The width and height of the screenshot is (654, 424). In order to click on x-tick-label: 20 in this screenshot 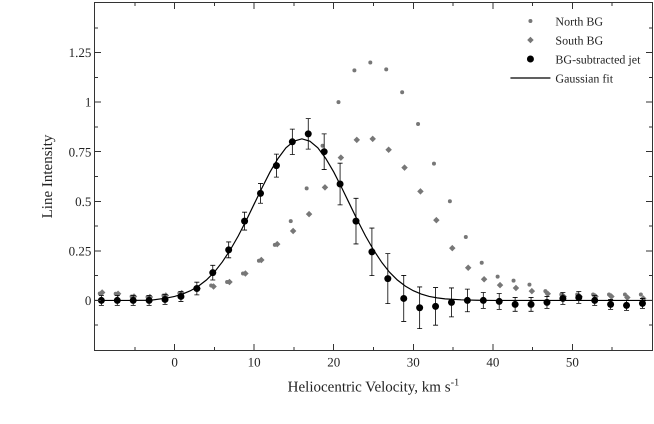, I will do `click(333, 362)`.